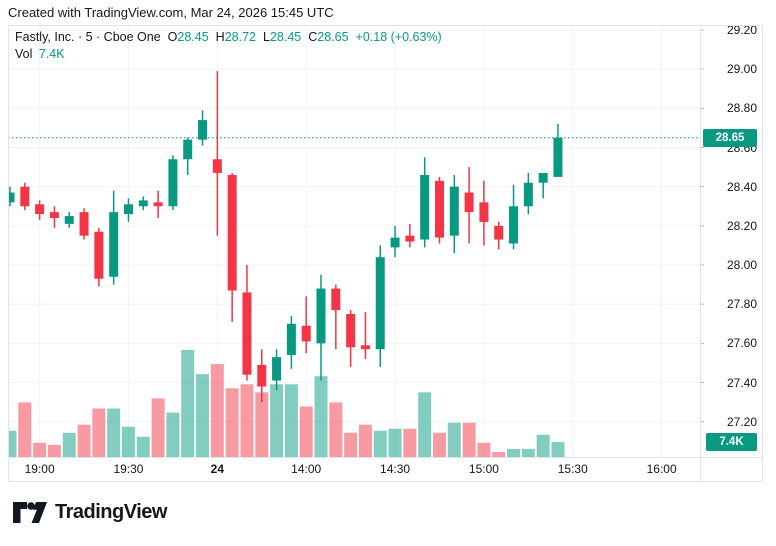  Describe the element at coordinates (285, 37) in the screenshot. I see `low-value: 28.45` at that location.